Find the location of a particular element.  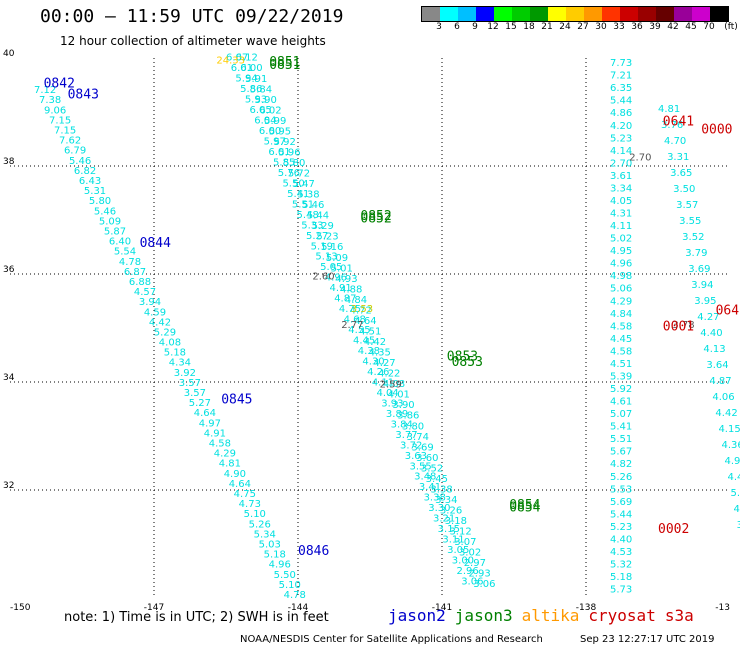

wave-height-value: 5.06 is located at coordinates (621, 289).